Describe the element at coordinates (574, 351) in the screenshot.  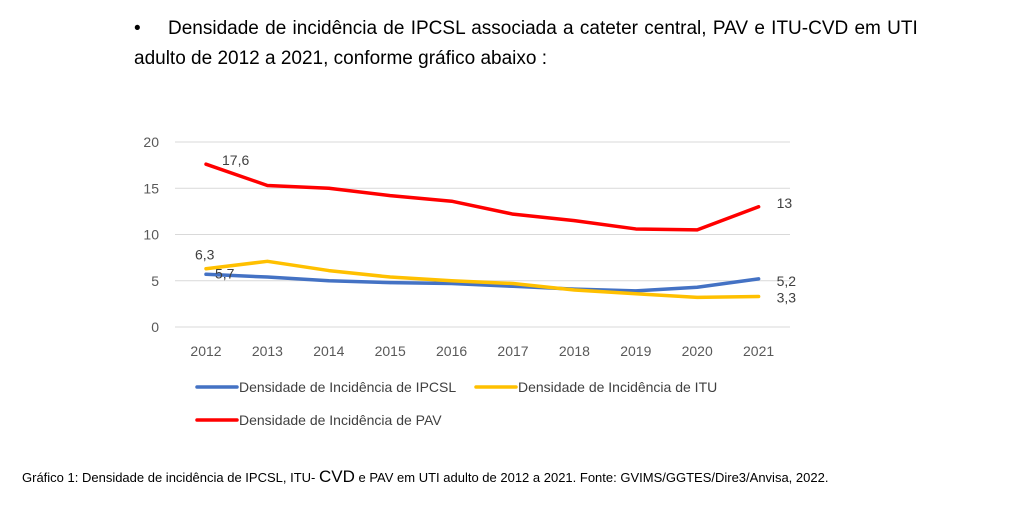
I see `x-tick-label-2018: 2018` at that location.